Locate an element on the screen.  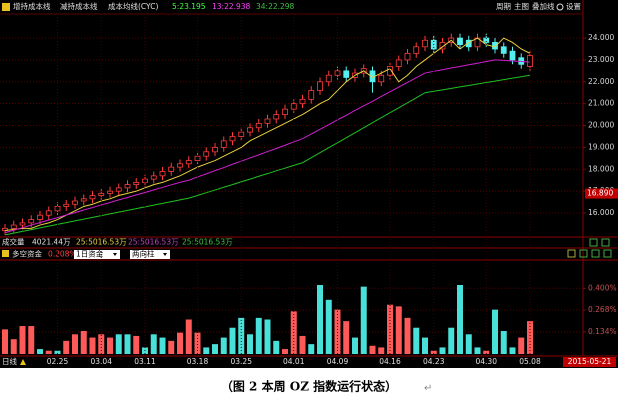
ma-label: 5:23.195 is located at coordinates (189, 6).